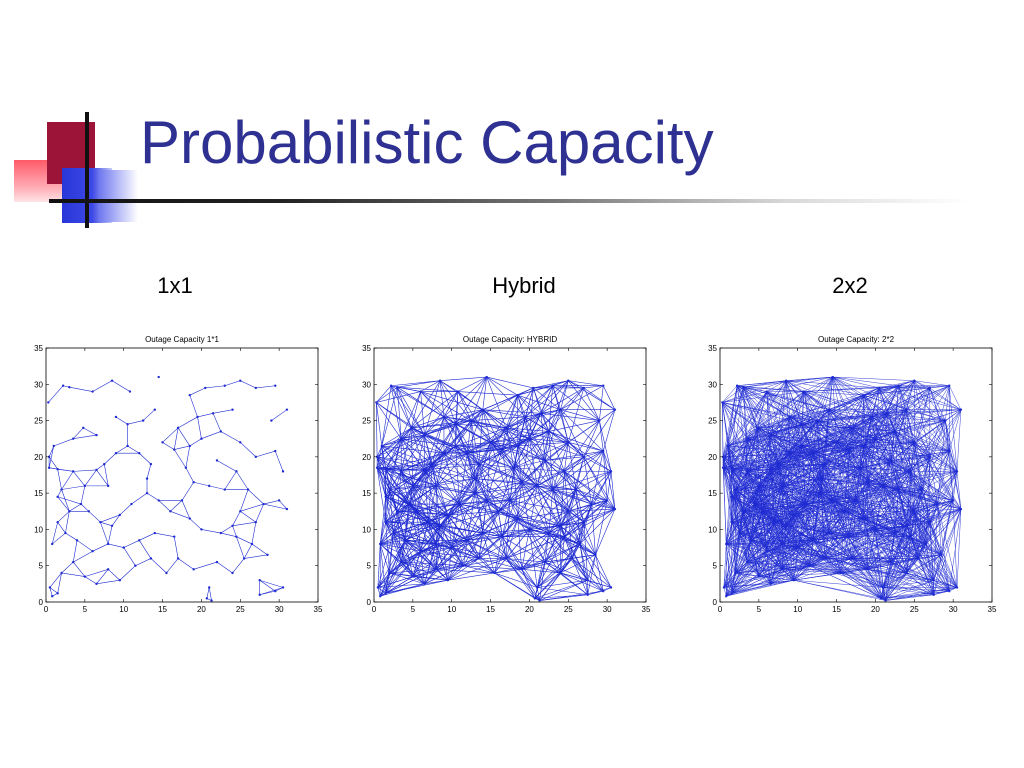  I want to click on link-group, so click(496, 488).